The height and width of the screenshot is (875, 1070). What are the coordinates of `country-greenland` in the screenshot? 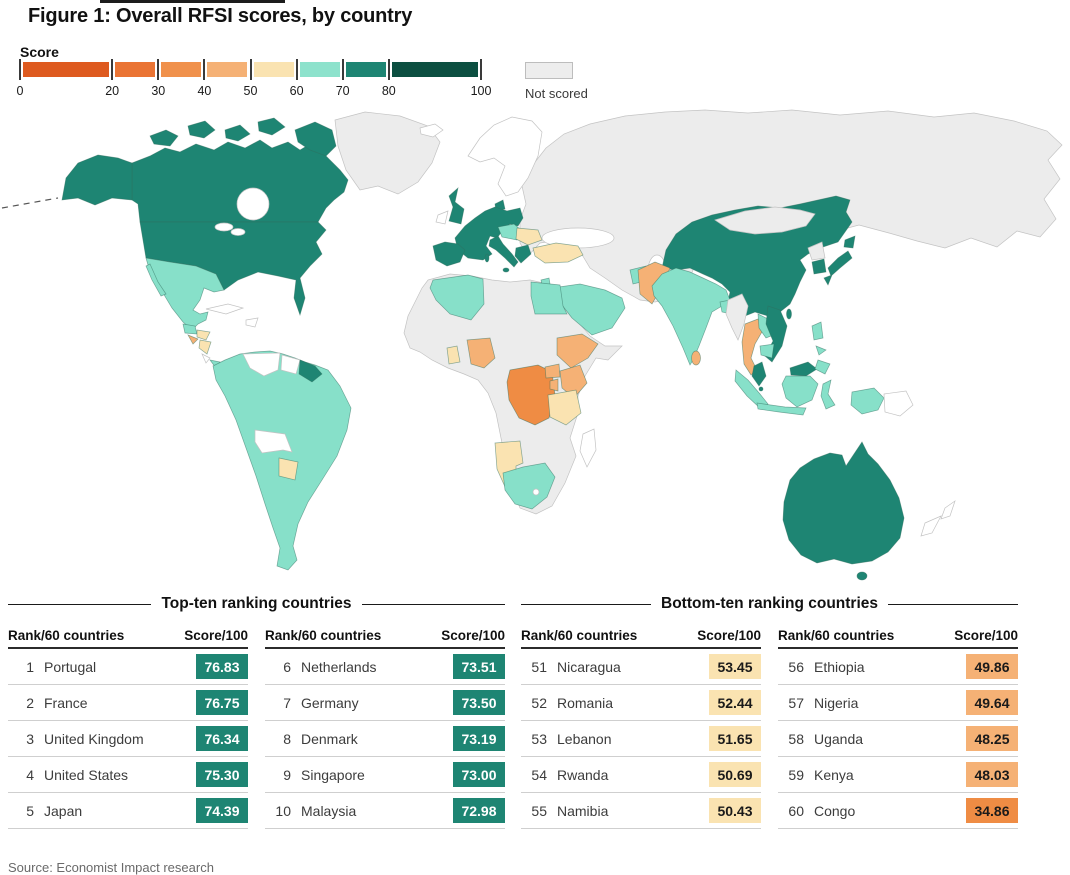 It's located at (387, 153).